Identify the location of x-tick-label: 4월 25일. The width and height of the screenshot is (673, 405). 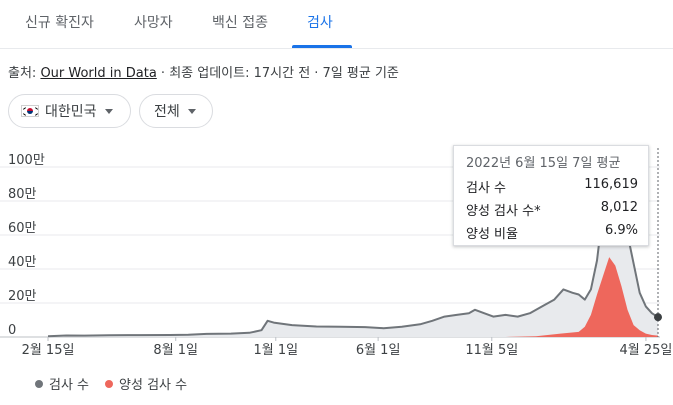
(645, 350).